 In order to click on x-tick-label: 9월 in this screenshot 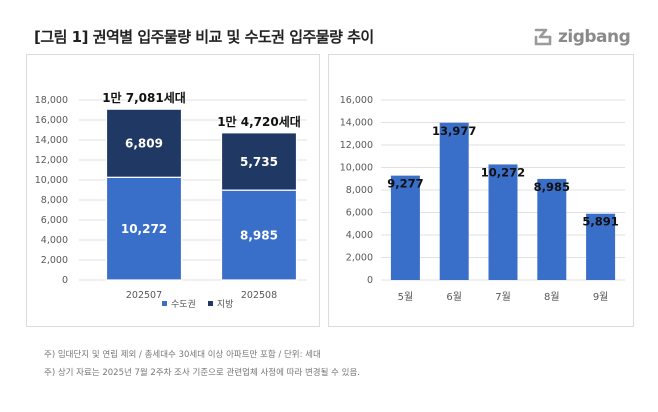, I will do `click(601, 297)`.